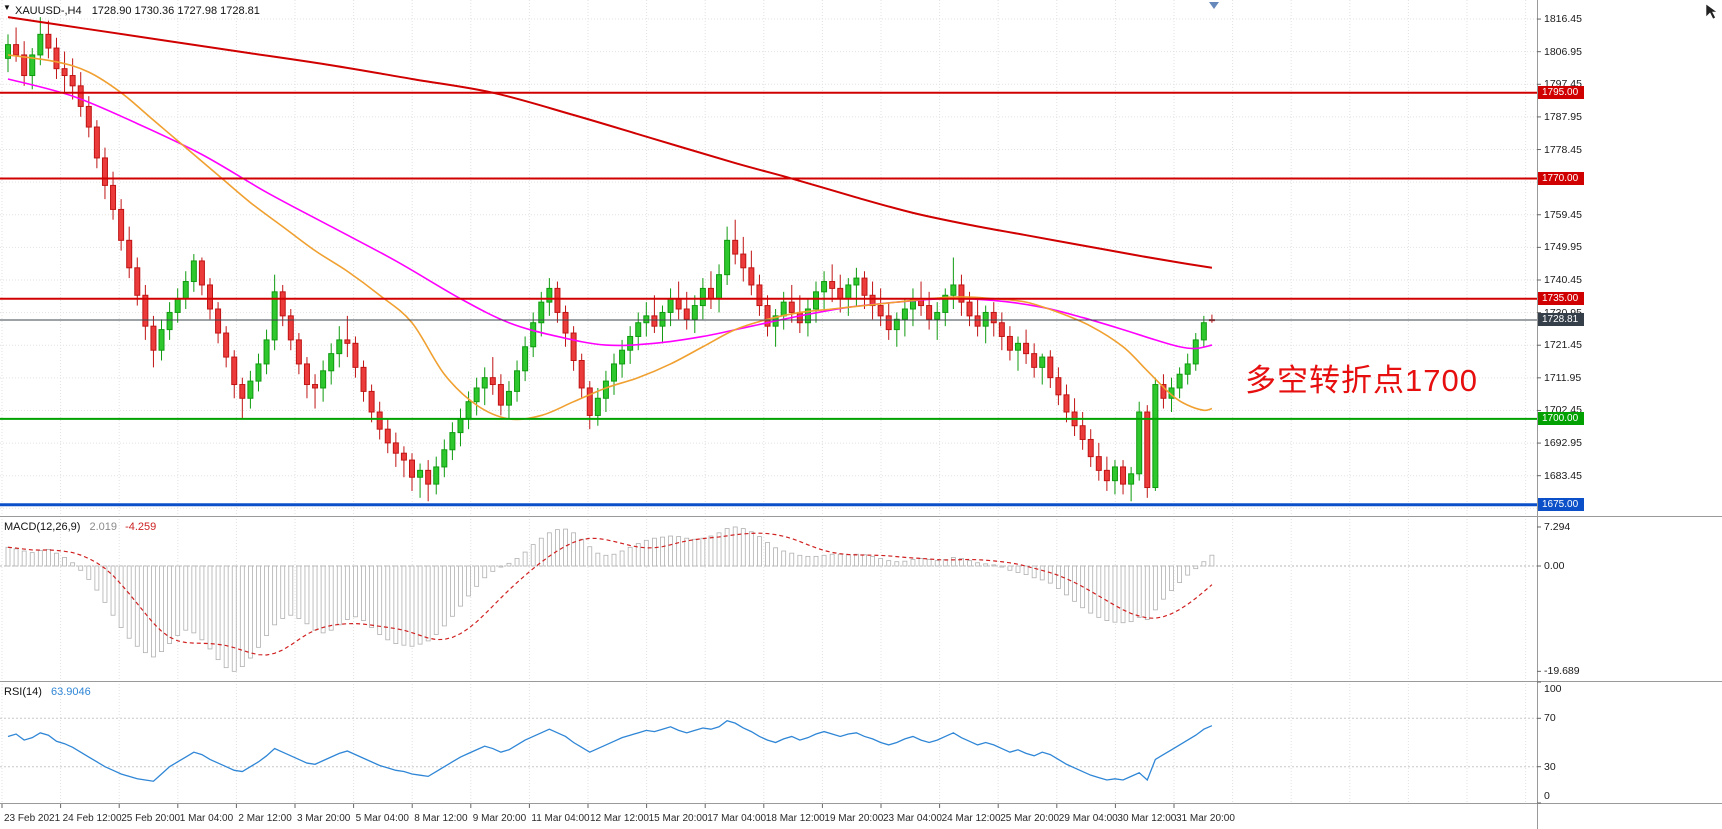 This screenshot has width=1722, height=829. I want to click on date-tick-label: 24 Feb 12:00, so click(92, 818).